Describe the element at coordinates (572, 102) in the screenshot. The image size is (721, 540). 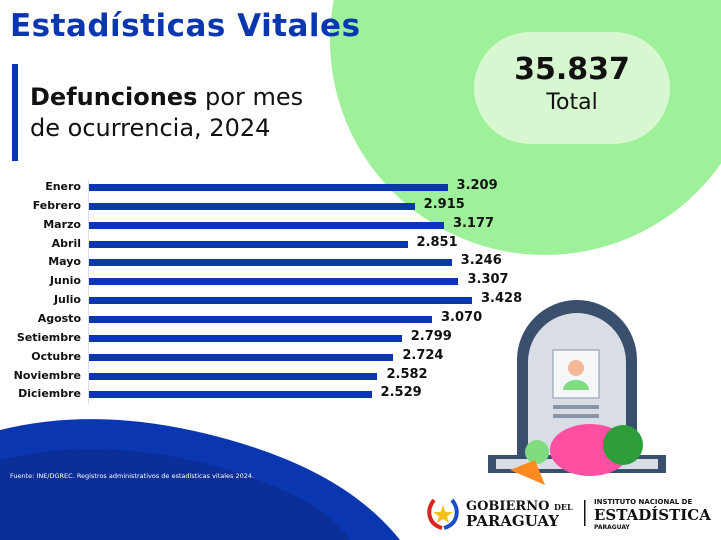
I see `total-label: Total` at that location.